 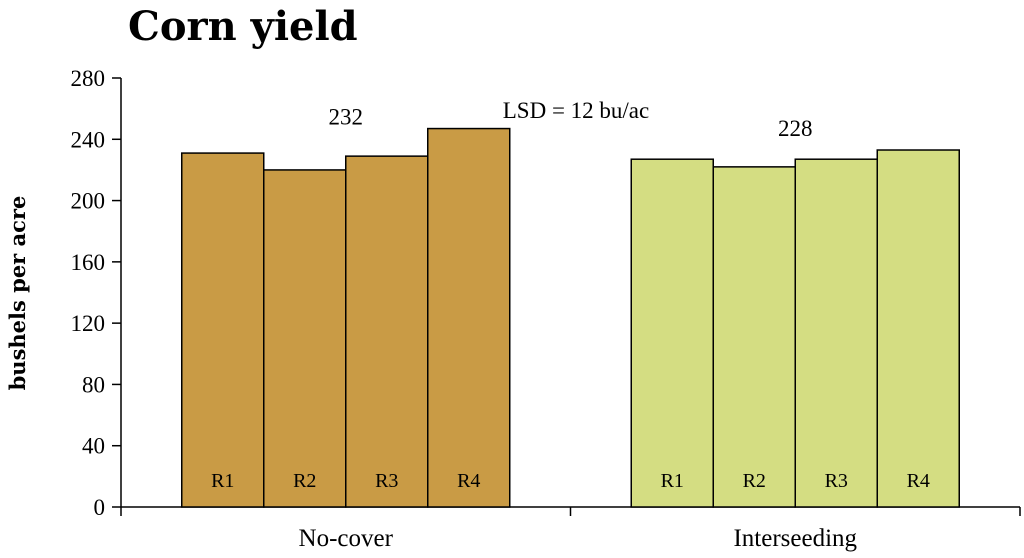 What do you see at coordinates (795, 538) in the screenshot?
I see `x-category-label: Interseeding` at bounding box center [795, 538].